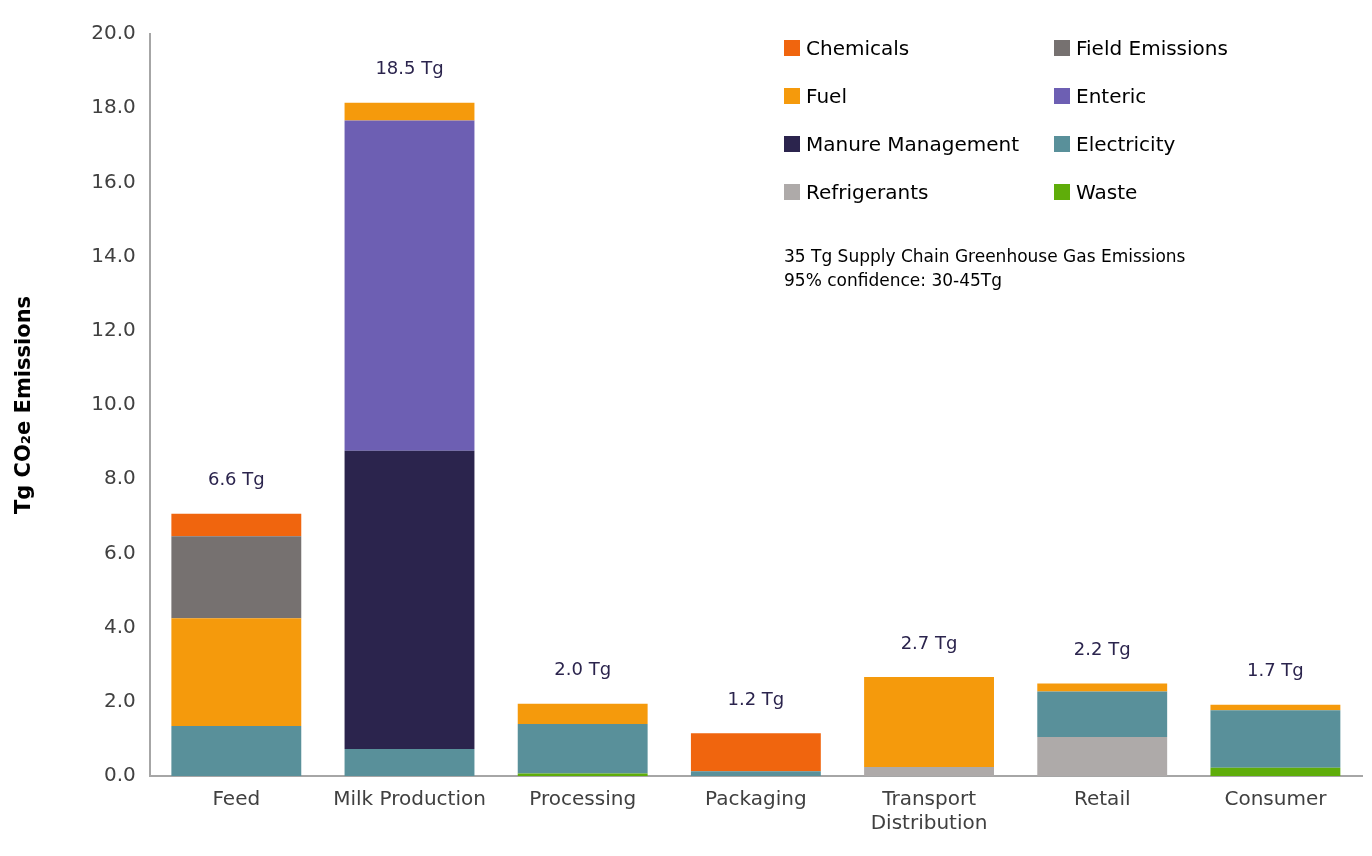 This screenshot has height=856, width=1372. What do you see at coordinates (1111, 96) in the screenshot?
I see `legend-label: Enteric` at bounding box center [1111, 96].